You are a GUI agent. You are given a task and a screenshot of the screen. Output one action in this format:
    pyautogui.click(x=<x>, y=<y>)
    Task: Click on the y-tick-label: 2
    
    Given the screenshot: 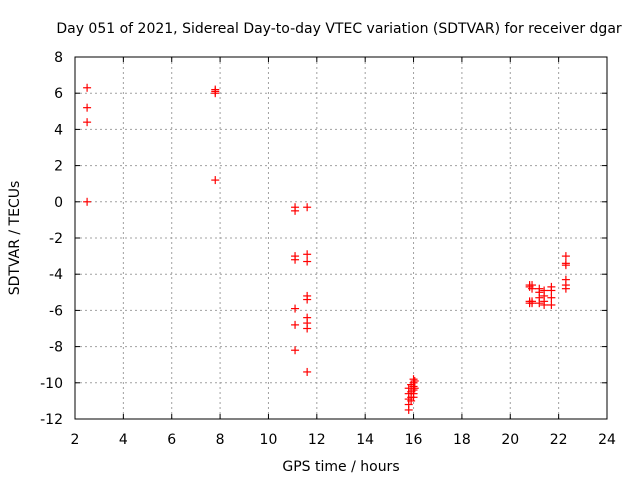 What is the action you would take?
    pyautogui.click(x=58, y=167)
    